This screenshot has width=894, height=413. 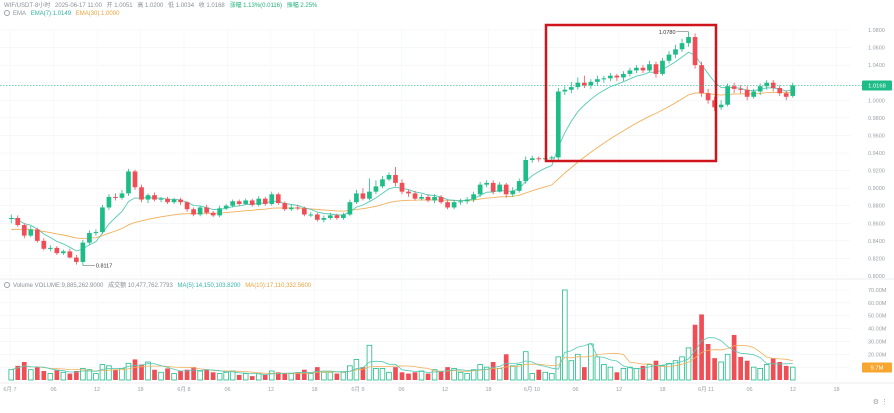 I want to click on open-value: 开 1.0051, so click(x=119, y=6).